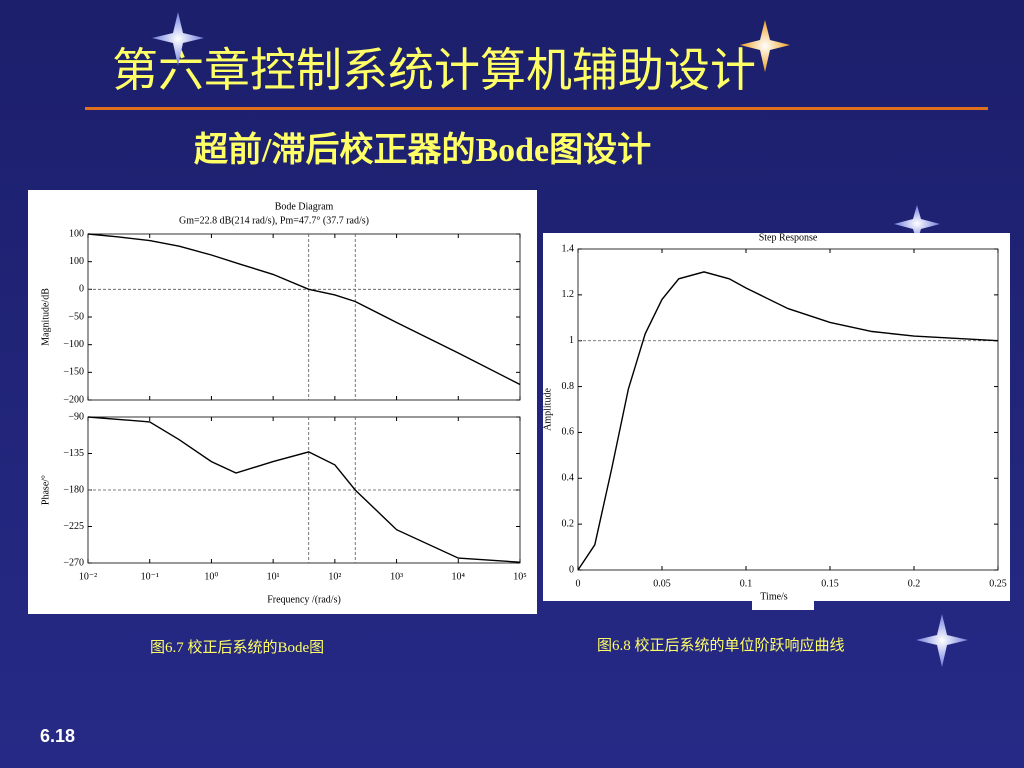  What do you see at coordinates (73, 526) in the screenshot?
I see `y-tick-label: −225` at bounding box center [73, 526].